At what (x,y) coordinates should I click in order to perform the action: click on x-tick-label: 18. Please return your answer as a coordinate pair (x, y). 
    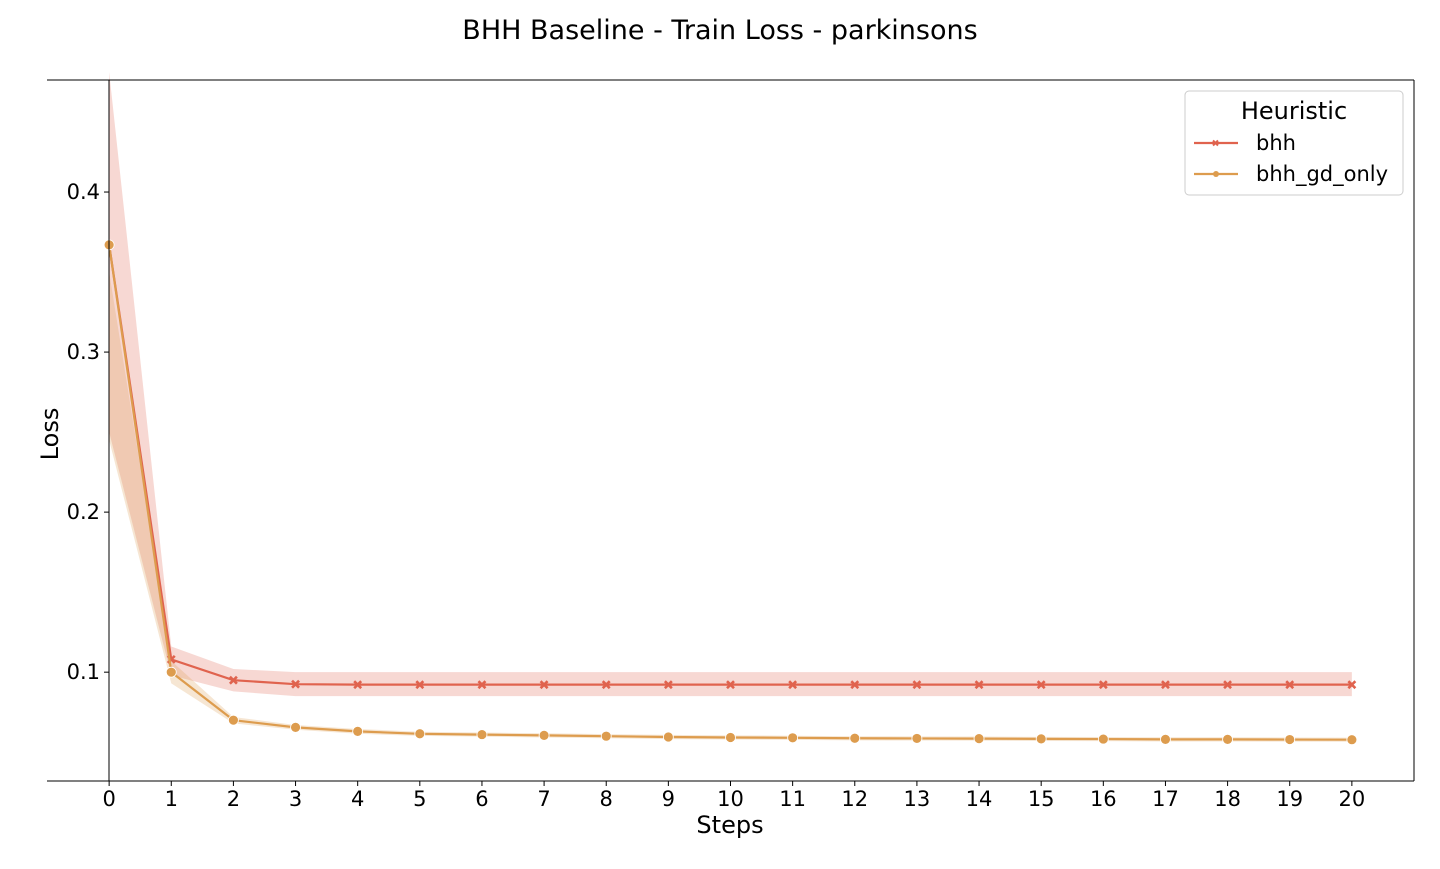
    Looking at the image, I should click on (1227, 799).